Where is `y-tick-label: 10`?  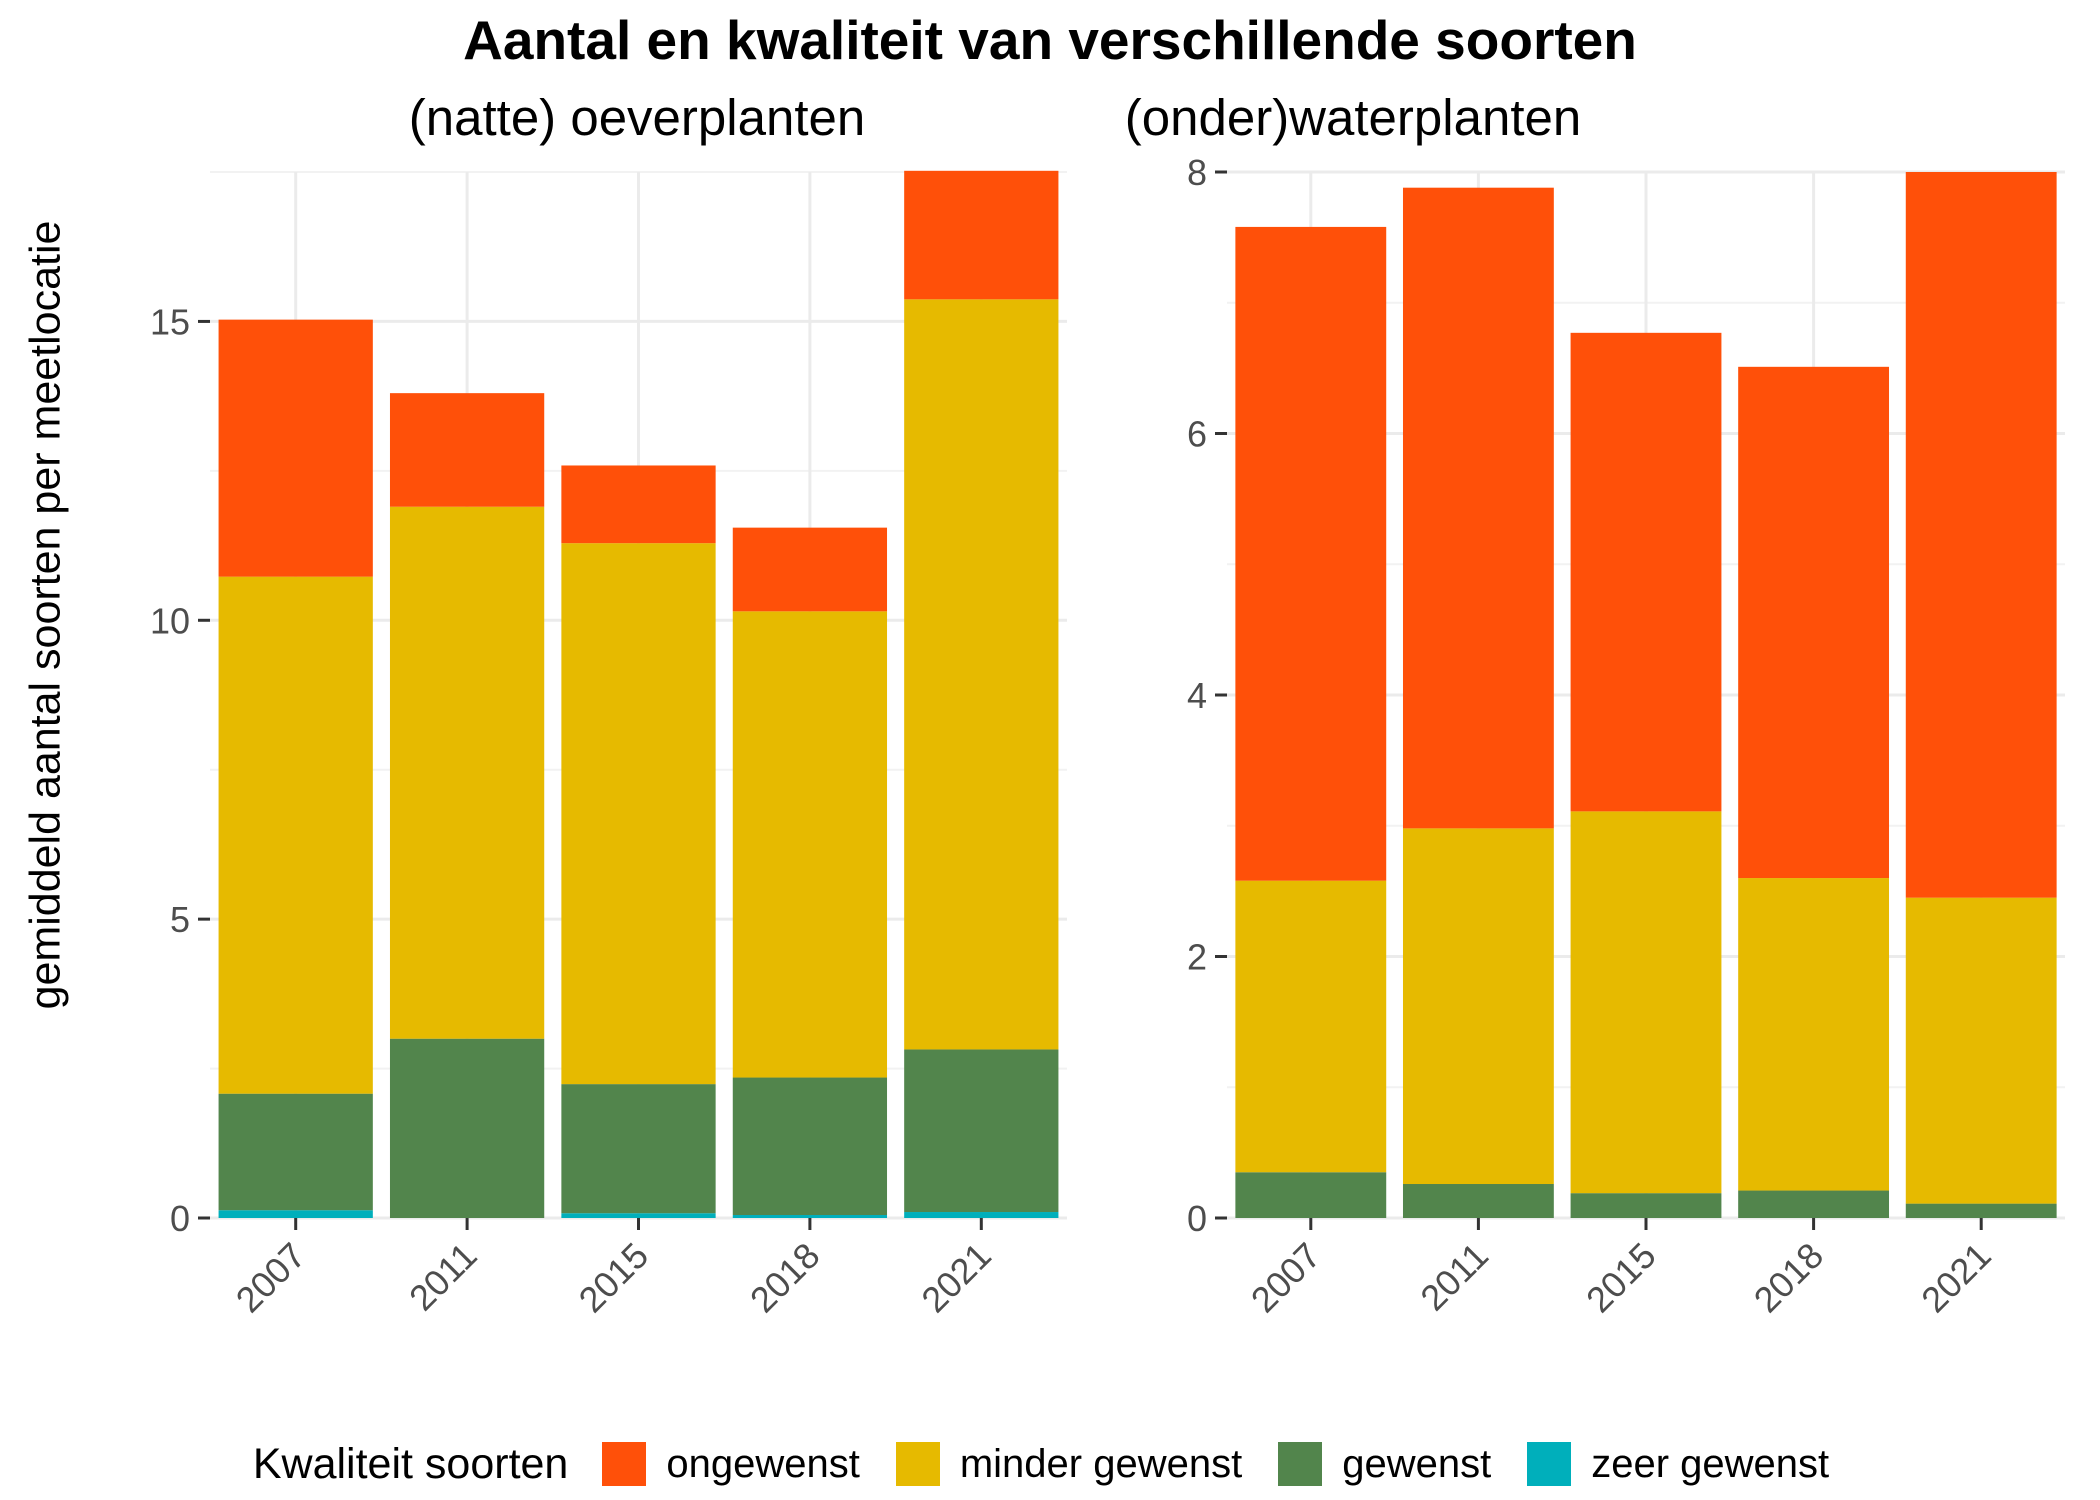 y-tick-label: 10 is located at coordinates (170, 620).